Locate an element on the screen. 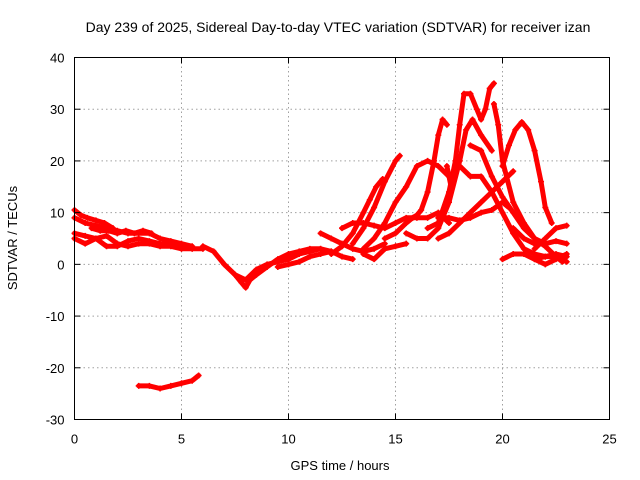 This screenshot has width=640, height=480. x-tick-label: 25 is located at coordinates (609, 439).